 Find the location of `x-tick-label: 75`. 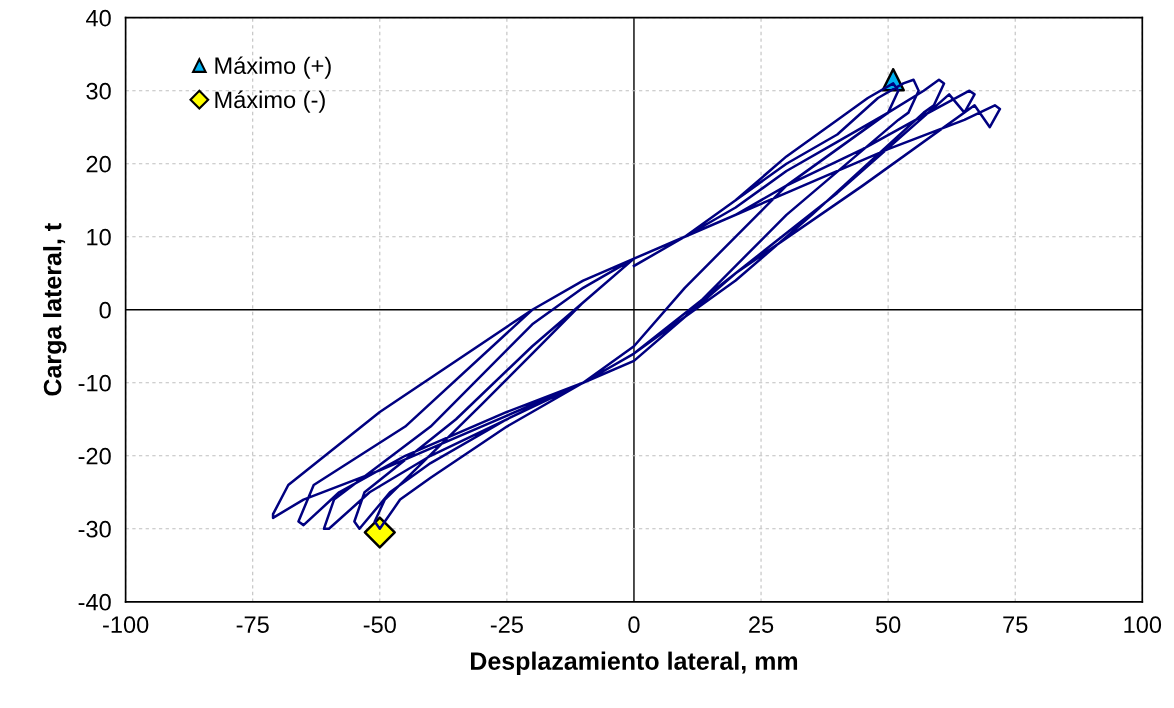

x-tick-label: 75 is located at coordinates (1015, 625).